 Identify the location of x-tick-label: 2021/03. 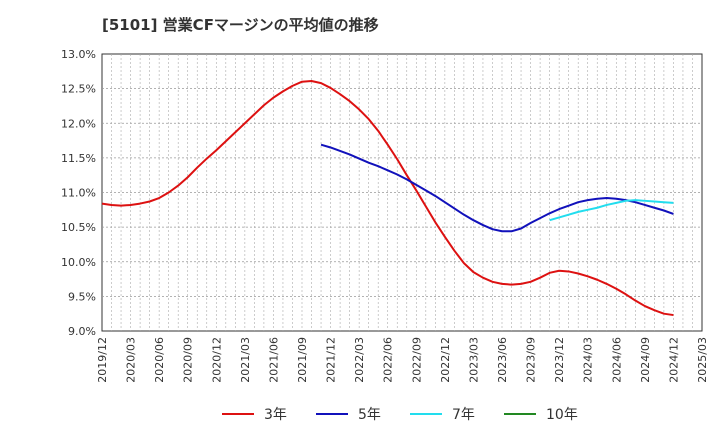
(245, 360).